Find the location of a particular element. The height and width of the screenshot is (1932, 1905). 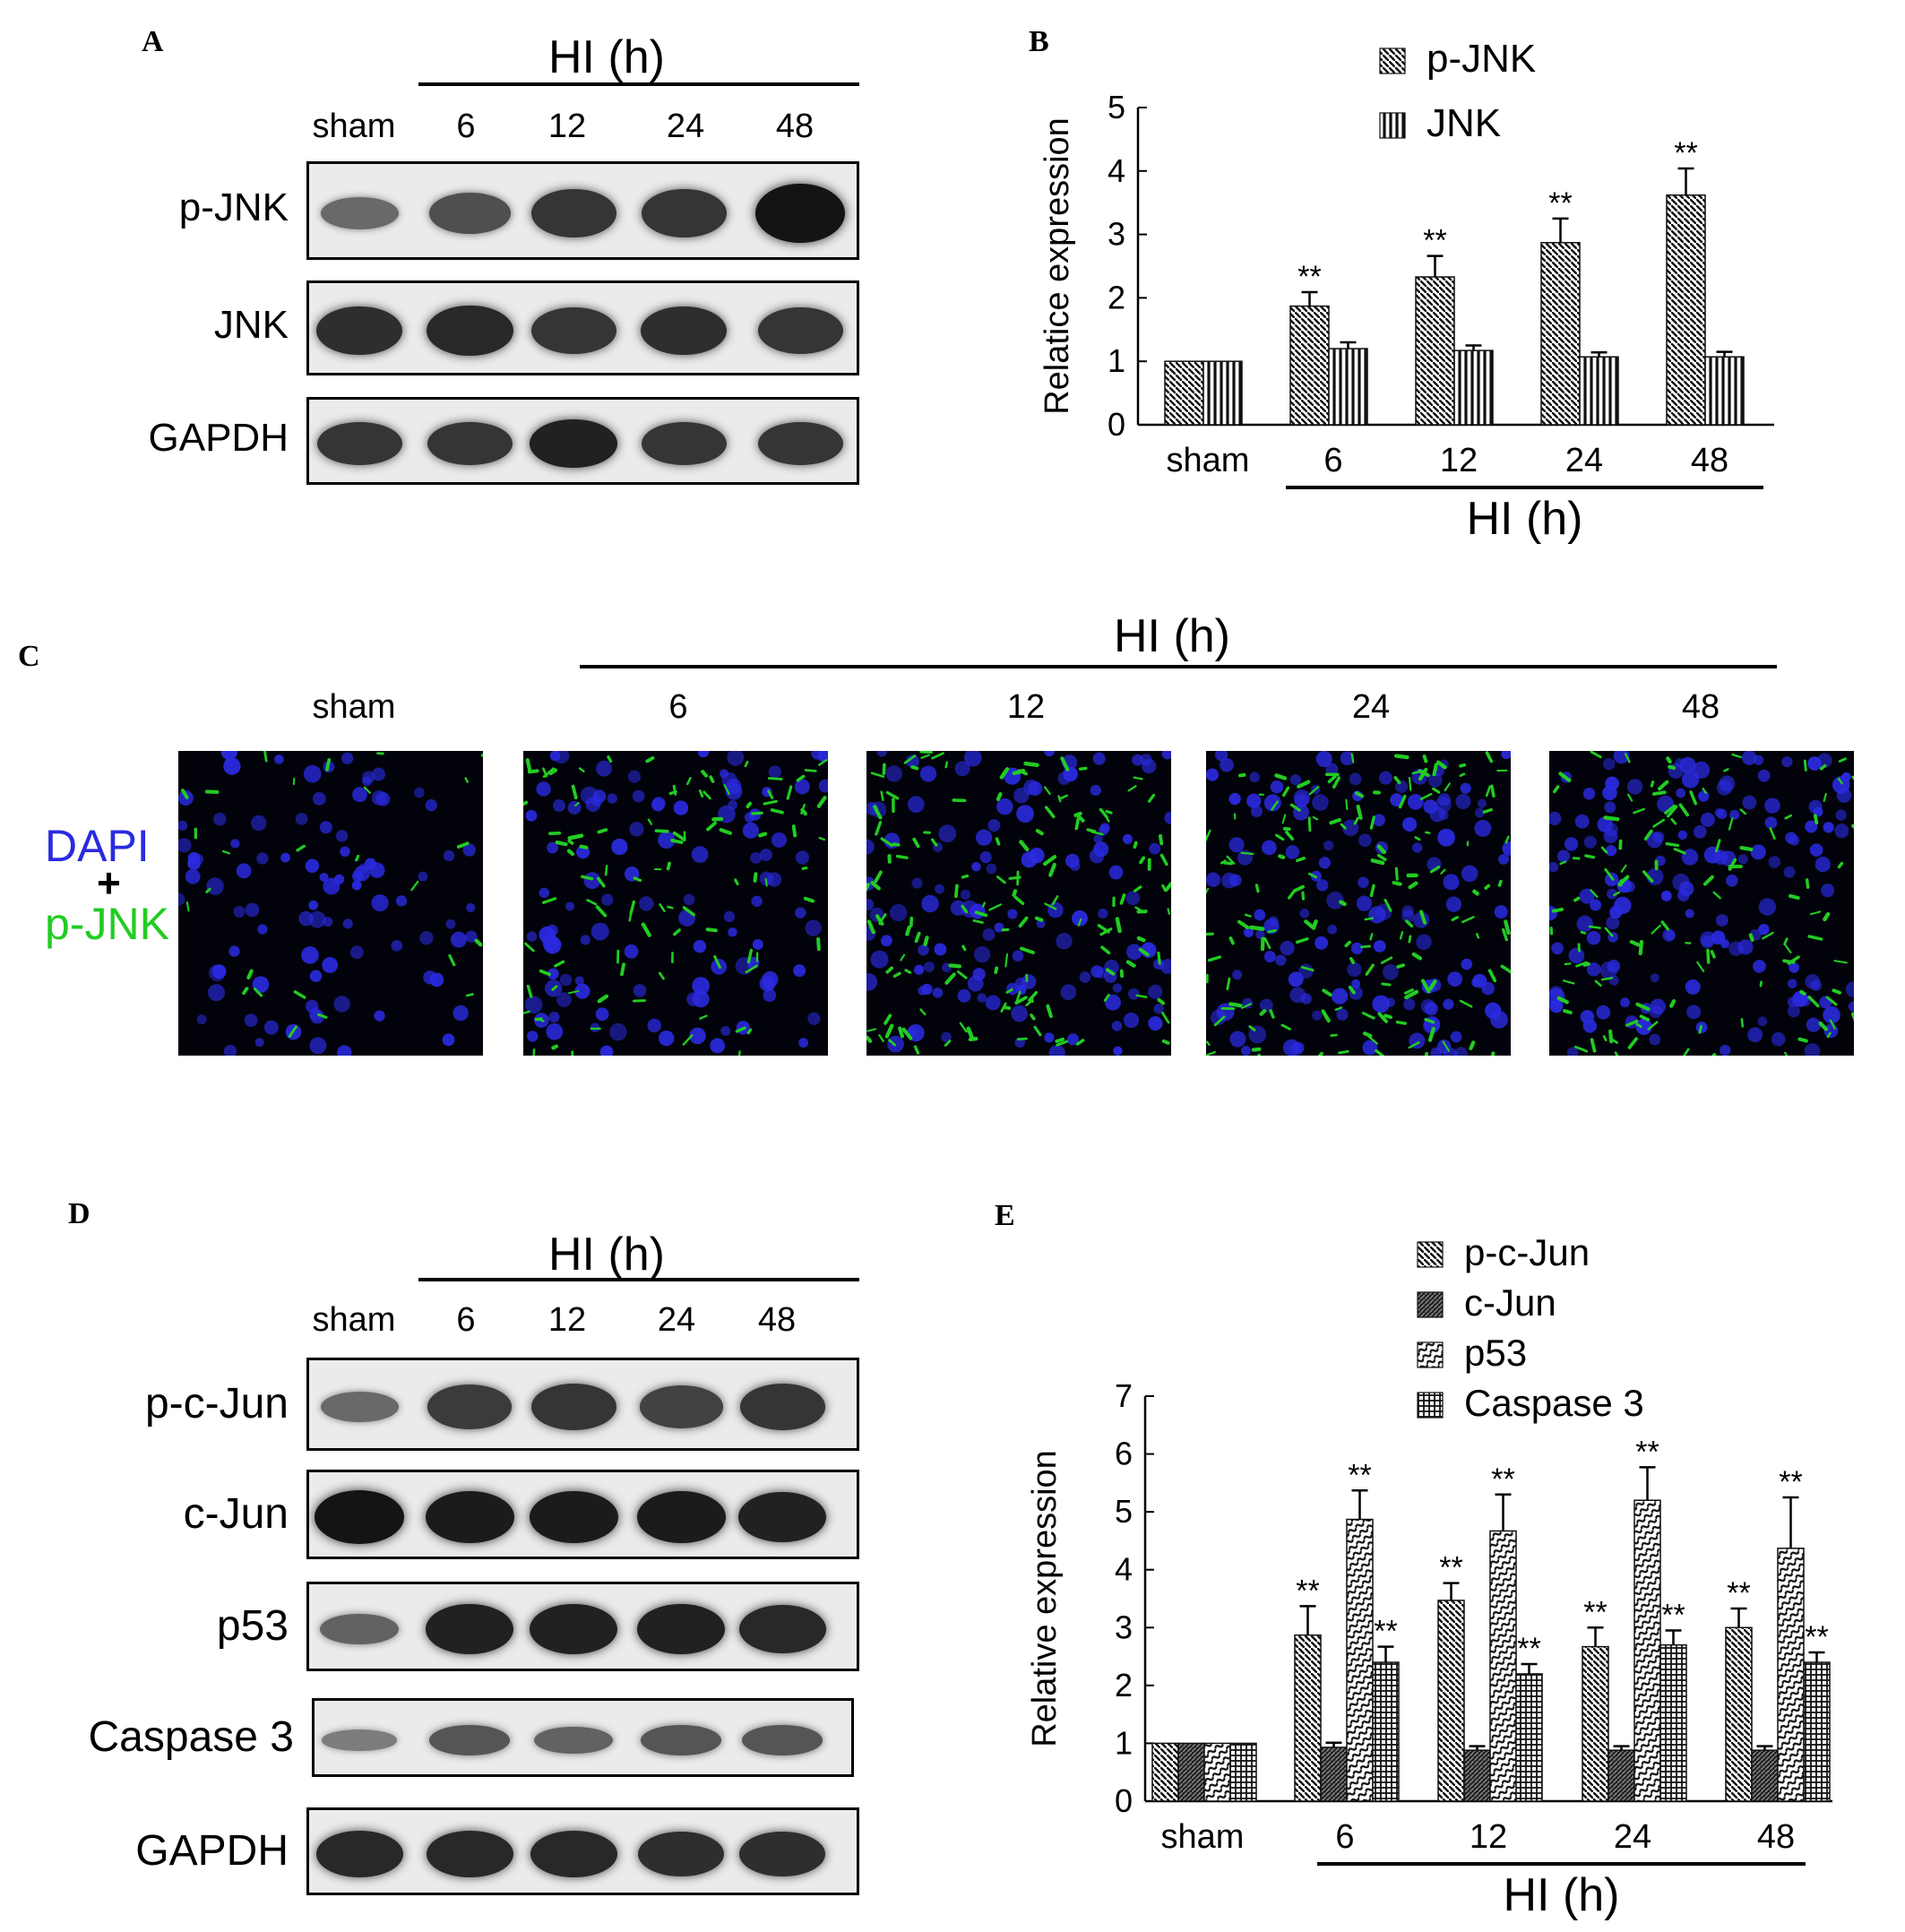

x-tick-label-6: 6 is located at coordinates (1344, 1837).